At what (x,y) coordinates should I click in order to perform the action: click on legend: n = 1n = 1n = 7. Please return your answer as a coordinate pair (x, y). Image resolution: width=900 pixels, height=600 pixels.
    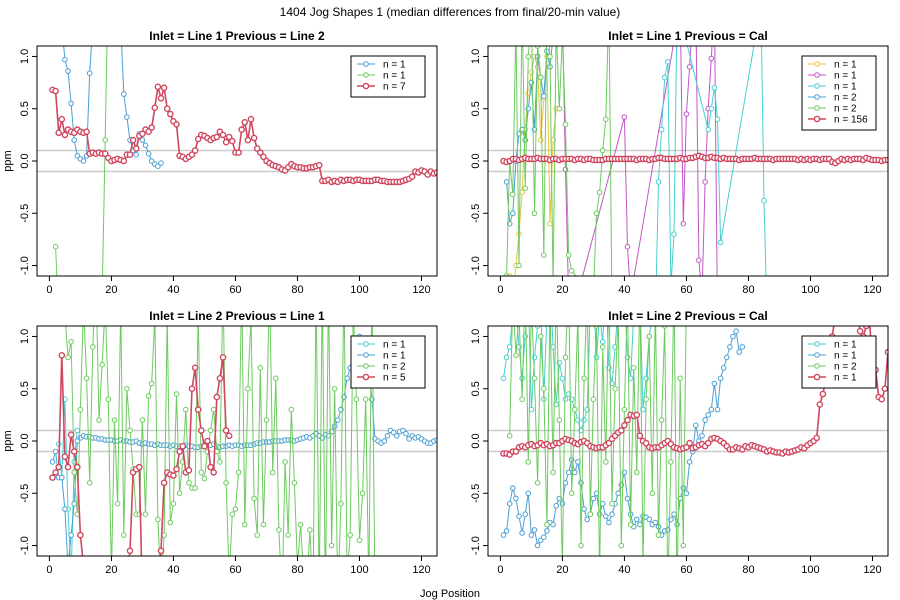
    Looking at the image, I should click on (388, 76).